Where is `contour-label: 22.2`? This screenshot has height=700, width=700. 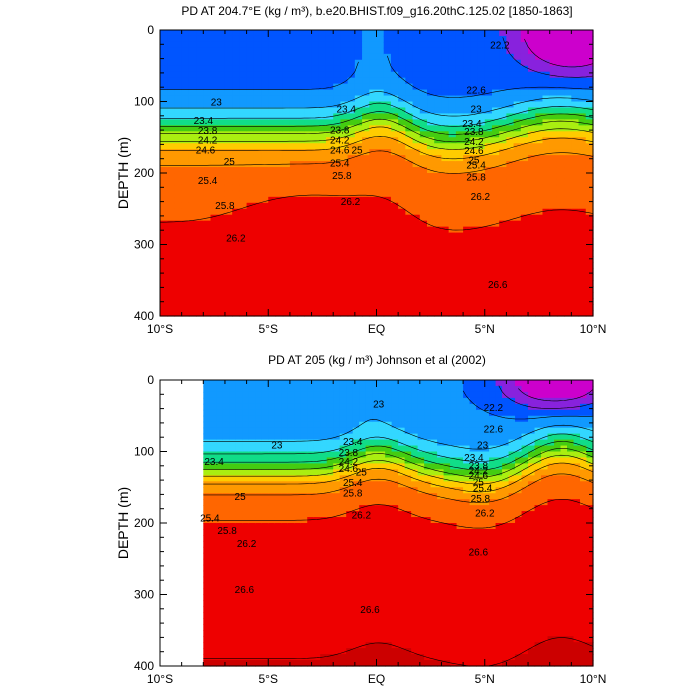
contour-label: 22.2 is located at coordinates (500, 45).